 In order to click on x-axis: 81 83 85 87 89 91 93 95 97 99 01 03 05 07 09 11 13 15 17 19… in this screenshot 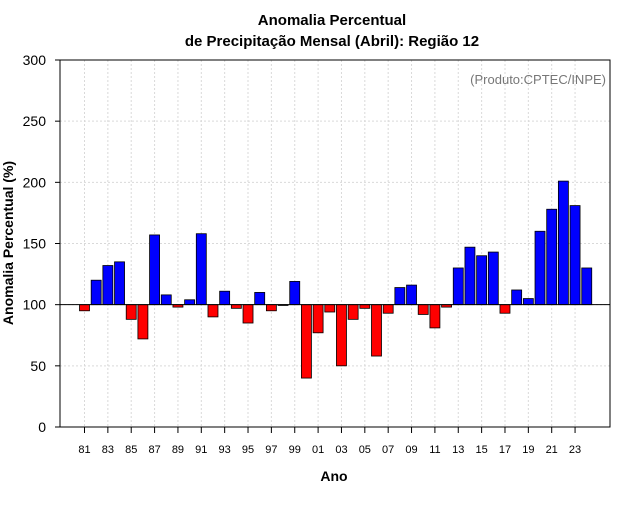, I will do `click(329, 441)`.